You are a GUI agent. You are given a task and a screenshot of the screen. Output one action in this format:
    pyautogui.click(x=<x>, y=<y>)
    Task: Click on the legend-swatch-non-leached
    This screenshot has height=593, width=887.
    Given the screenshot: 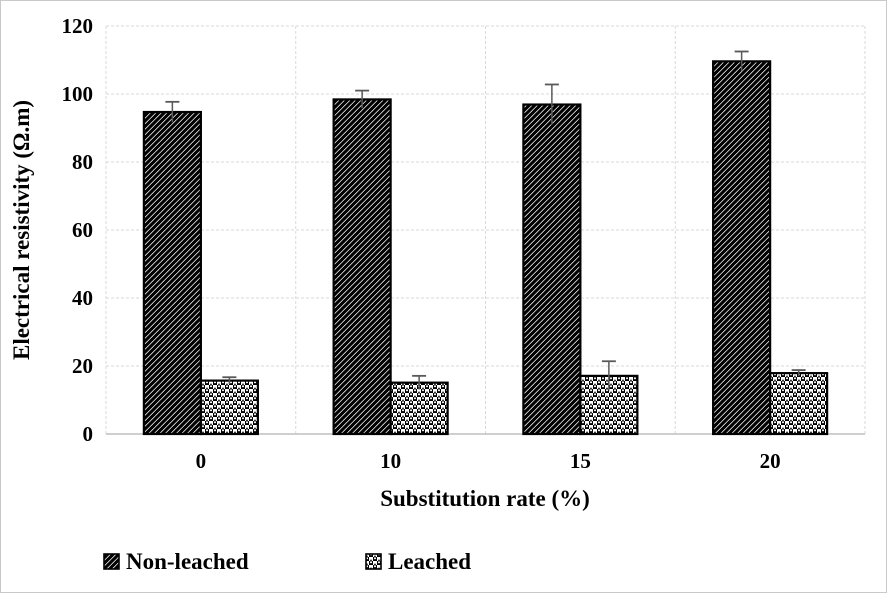 What is the action you would take?
    pyautogui.click(x=111, y=561)
    